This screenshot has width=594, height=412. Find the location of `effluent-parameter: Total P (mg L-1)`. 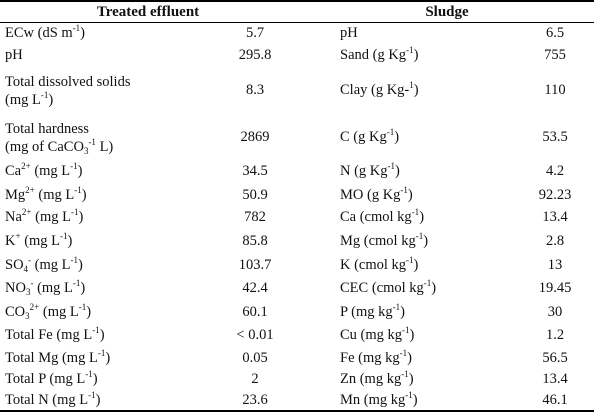

effluent-parameter: Total P (mg L-1) is located at coordinates (110, 379).